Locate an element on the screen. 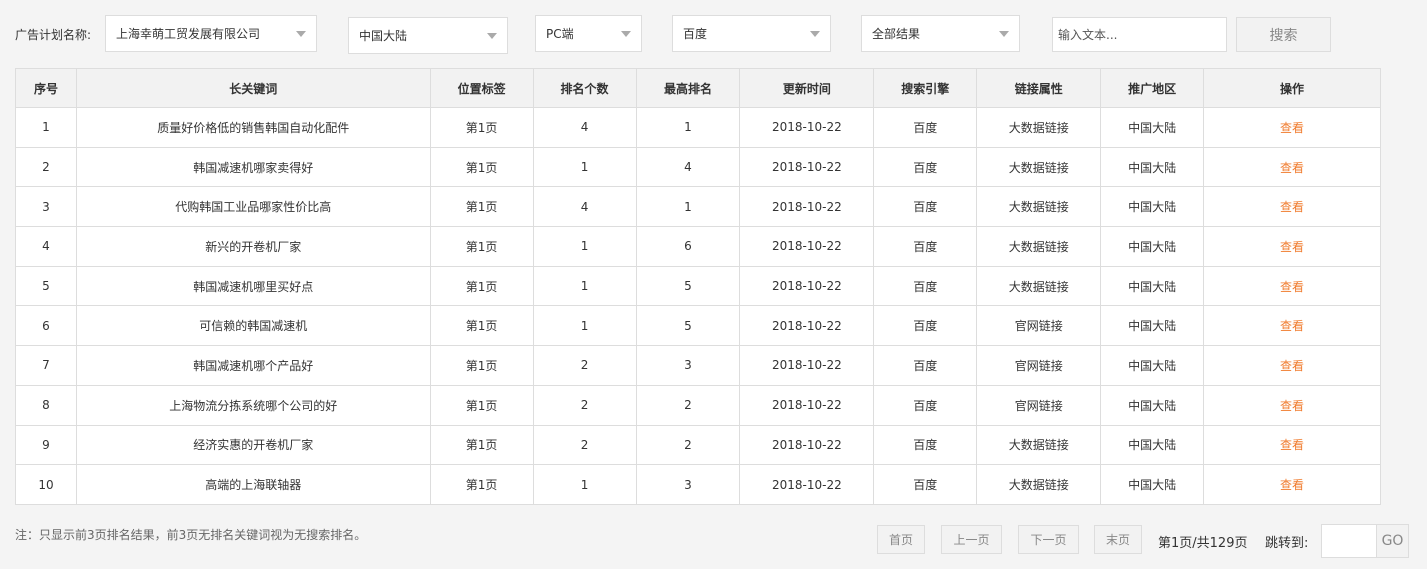 This screenshot has width=1427, height=569. table-cell: 10 is located at coordinates (46, 484).